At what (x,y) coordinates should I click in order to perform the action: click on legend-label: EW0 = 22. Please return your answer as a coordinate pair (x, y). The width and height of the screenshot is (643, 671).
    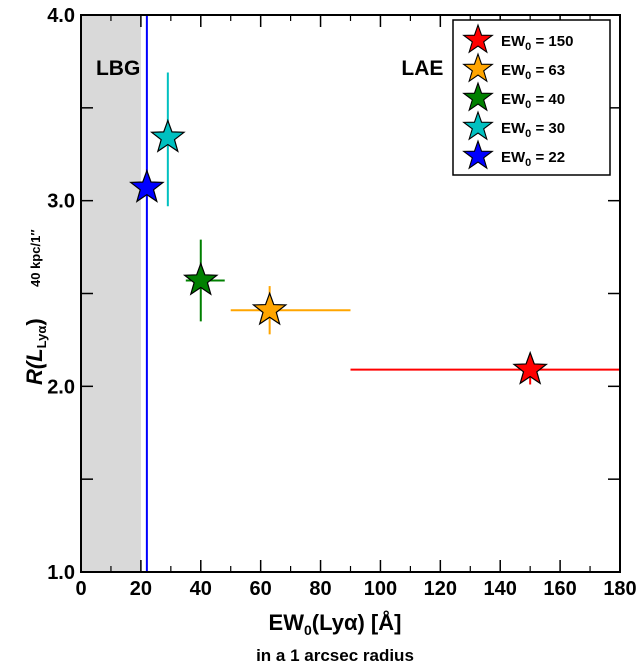
    Looking at the image, I should click on (533, 159).